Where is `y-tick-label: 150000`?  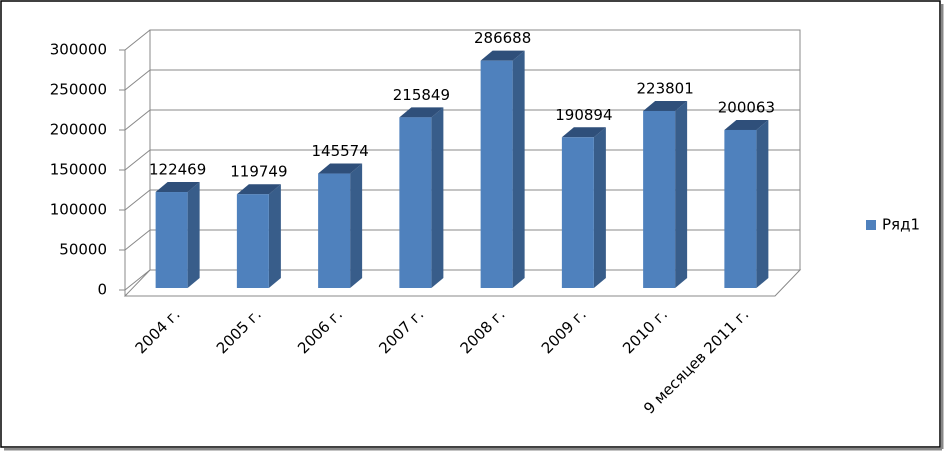 y-tick-label: 150000 is located at coordinates (78, 170).